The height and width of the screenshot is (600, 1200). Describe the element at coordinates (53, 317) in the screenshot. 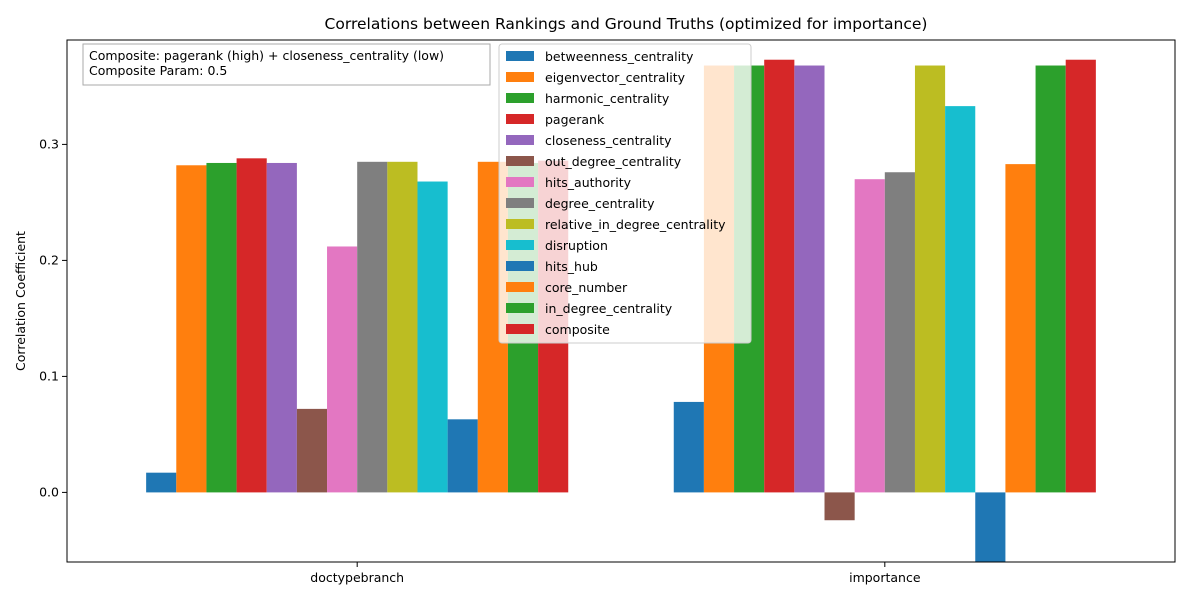

I see `y-axis: 0.0 0.1 0.2 0.3` at that location.